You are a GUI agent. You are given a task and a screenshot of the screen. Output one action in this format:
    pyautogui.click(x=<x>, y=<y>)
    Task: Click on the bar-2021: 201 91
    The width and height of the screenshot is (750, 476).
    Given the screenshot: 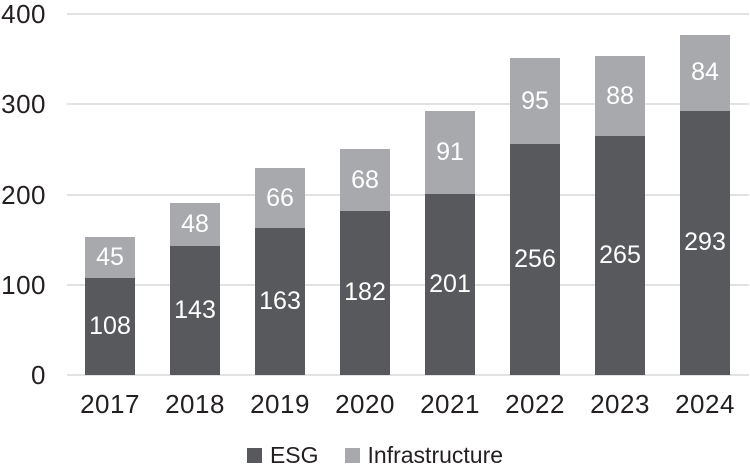 What is the action you would take?
    pyautogui.click(x=450, y=187)
    